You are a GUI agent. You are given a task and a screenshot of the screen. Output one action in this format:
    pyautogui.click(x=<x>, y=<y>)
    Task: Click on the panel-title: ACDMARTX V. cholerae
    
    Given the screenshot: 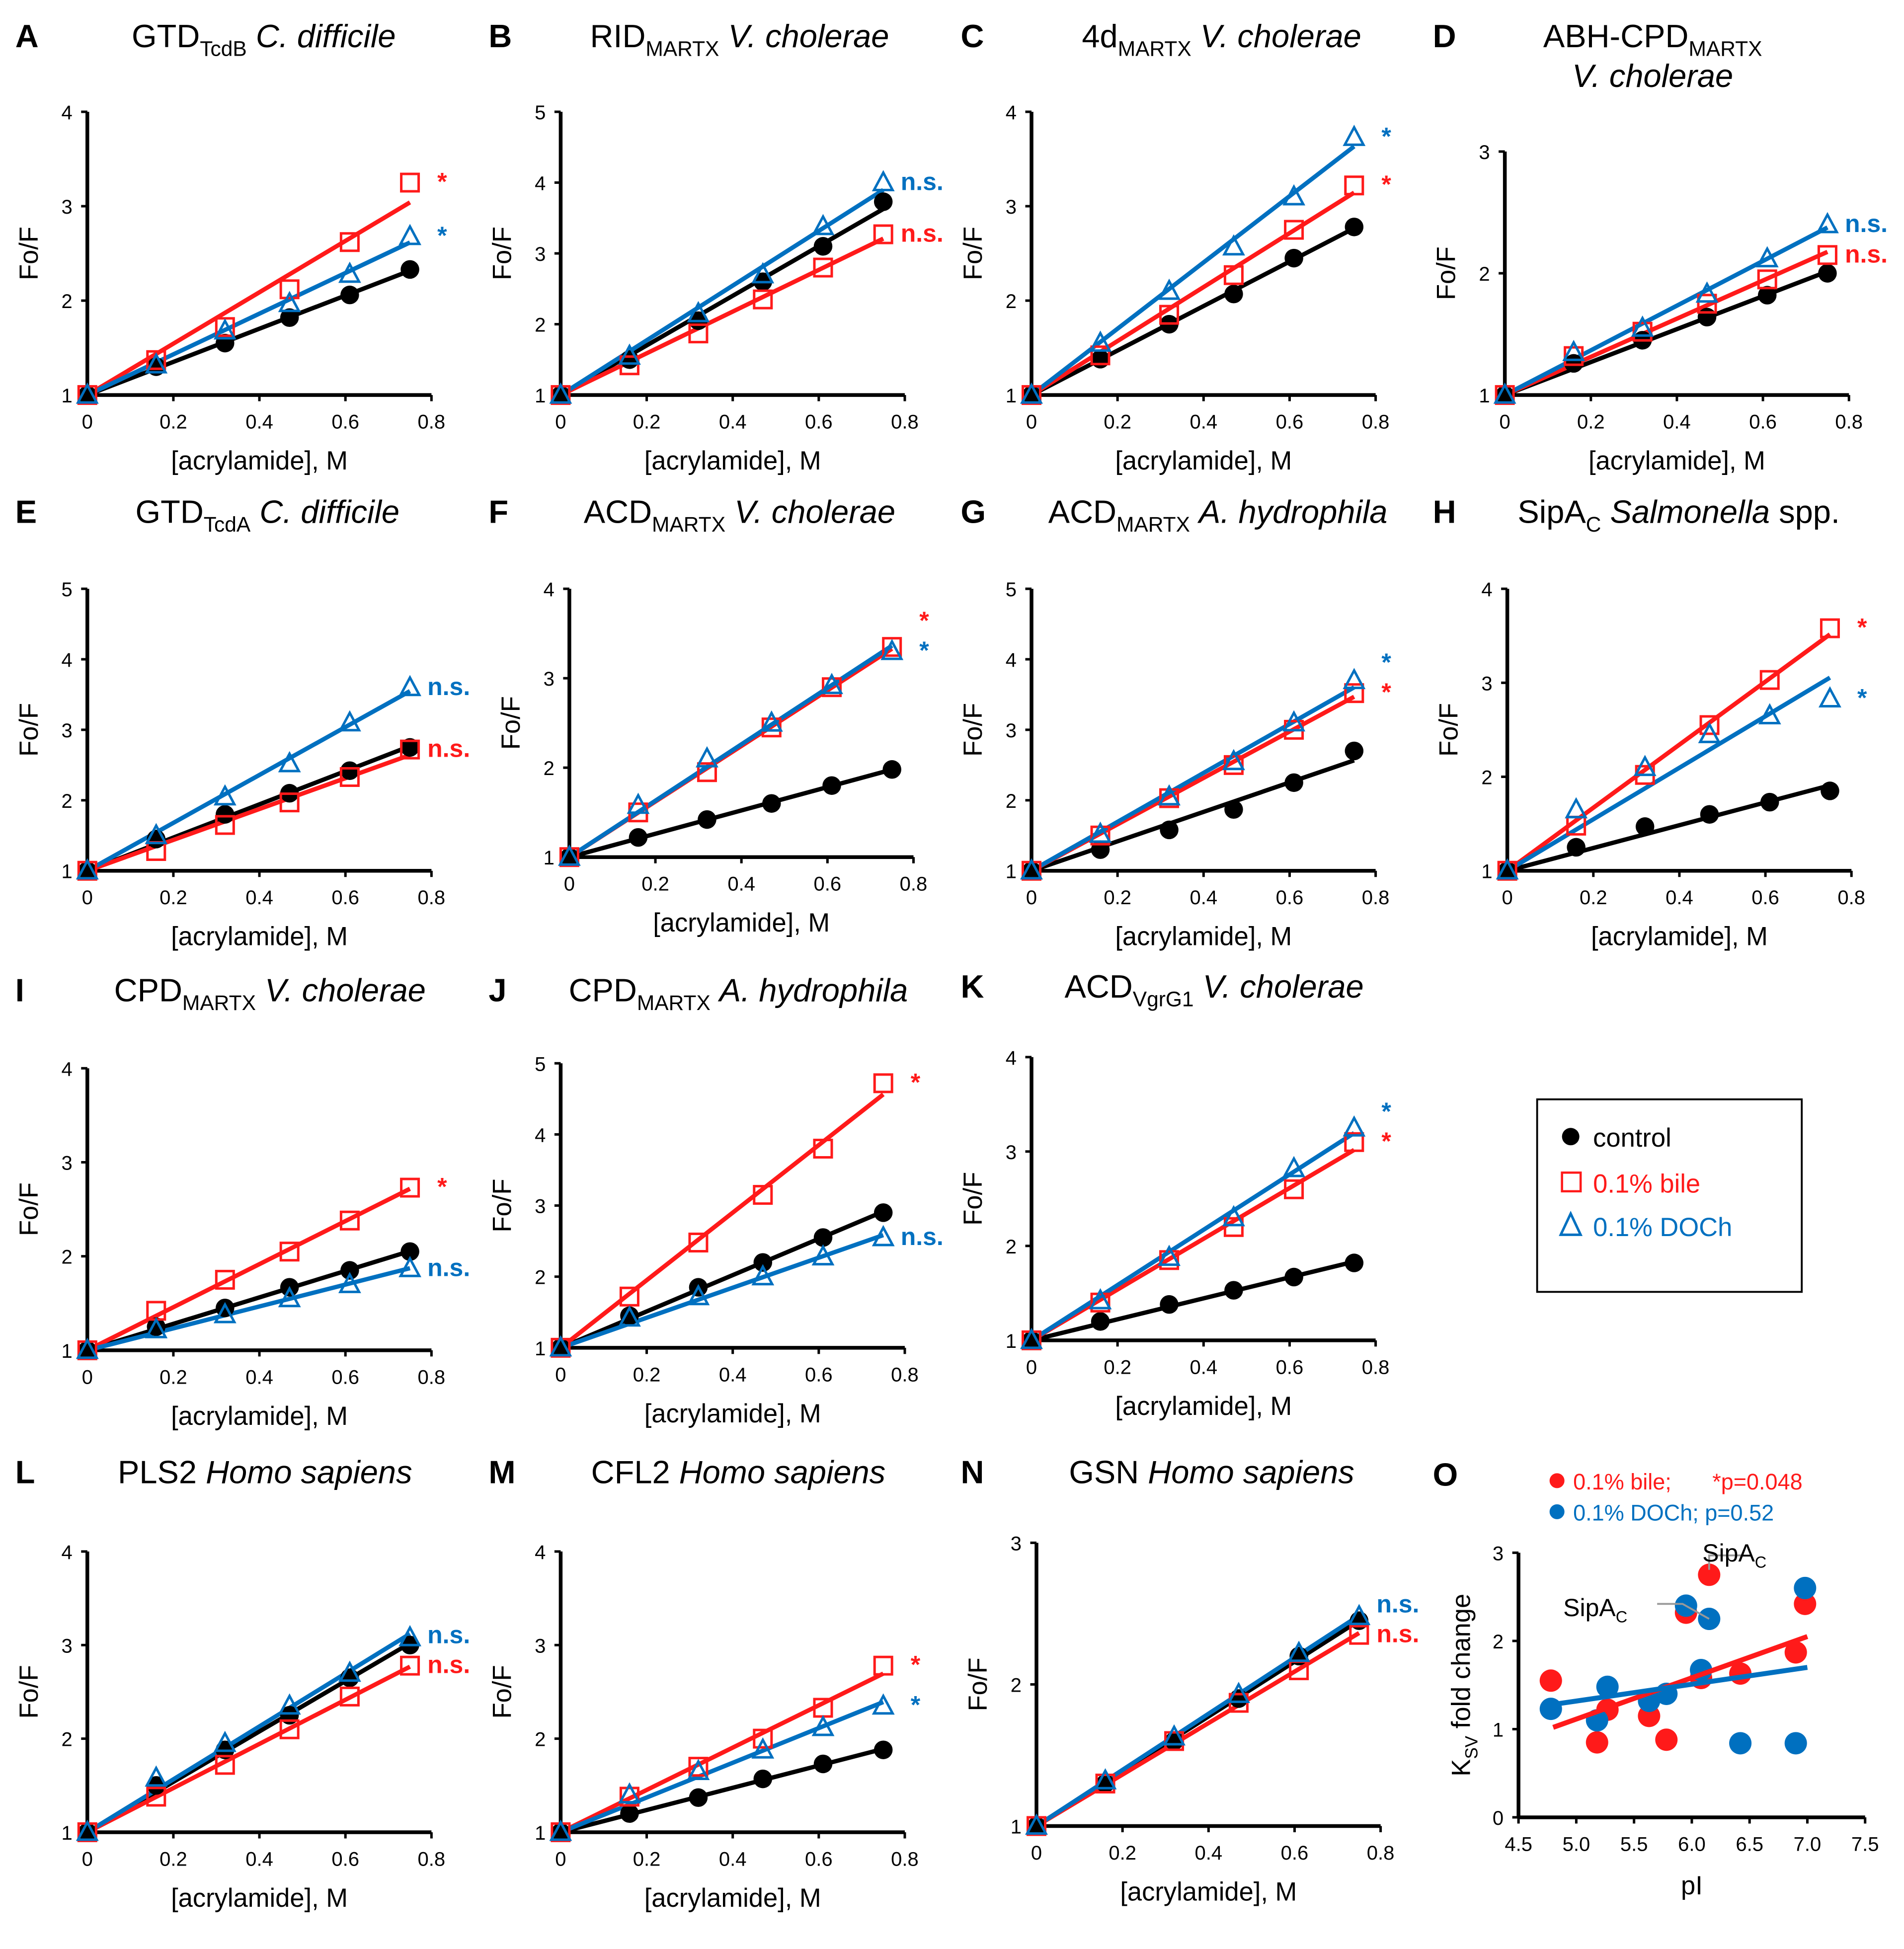 What is the action you would take?
    pyautogui.click(x=739, y=515)
    